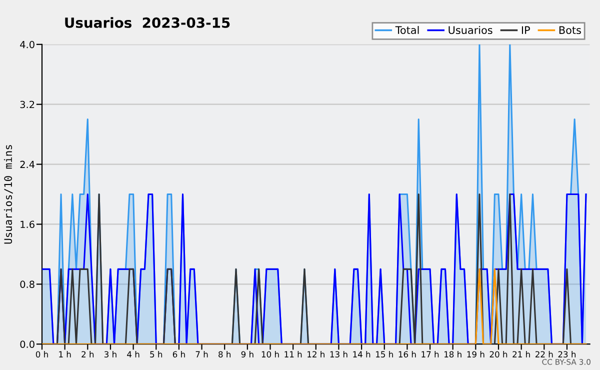  Describe the element at coordinates (361, 354) in the screenshot. I see `x-tick-label: 14 h` at that location.